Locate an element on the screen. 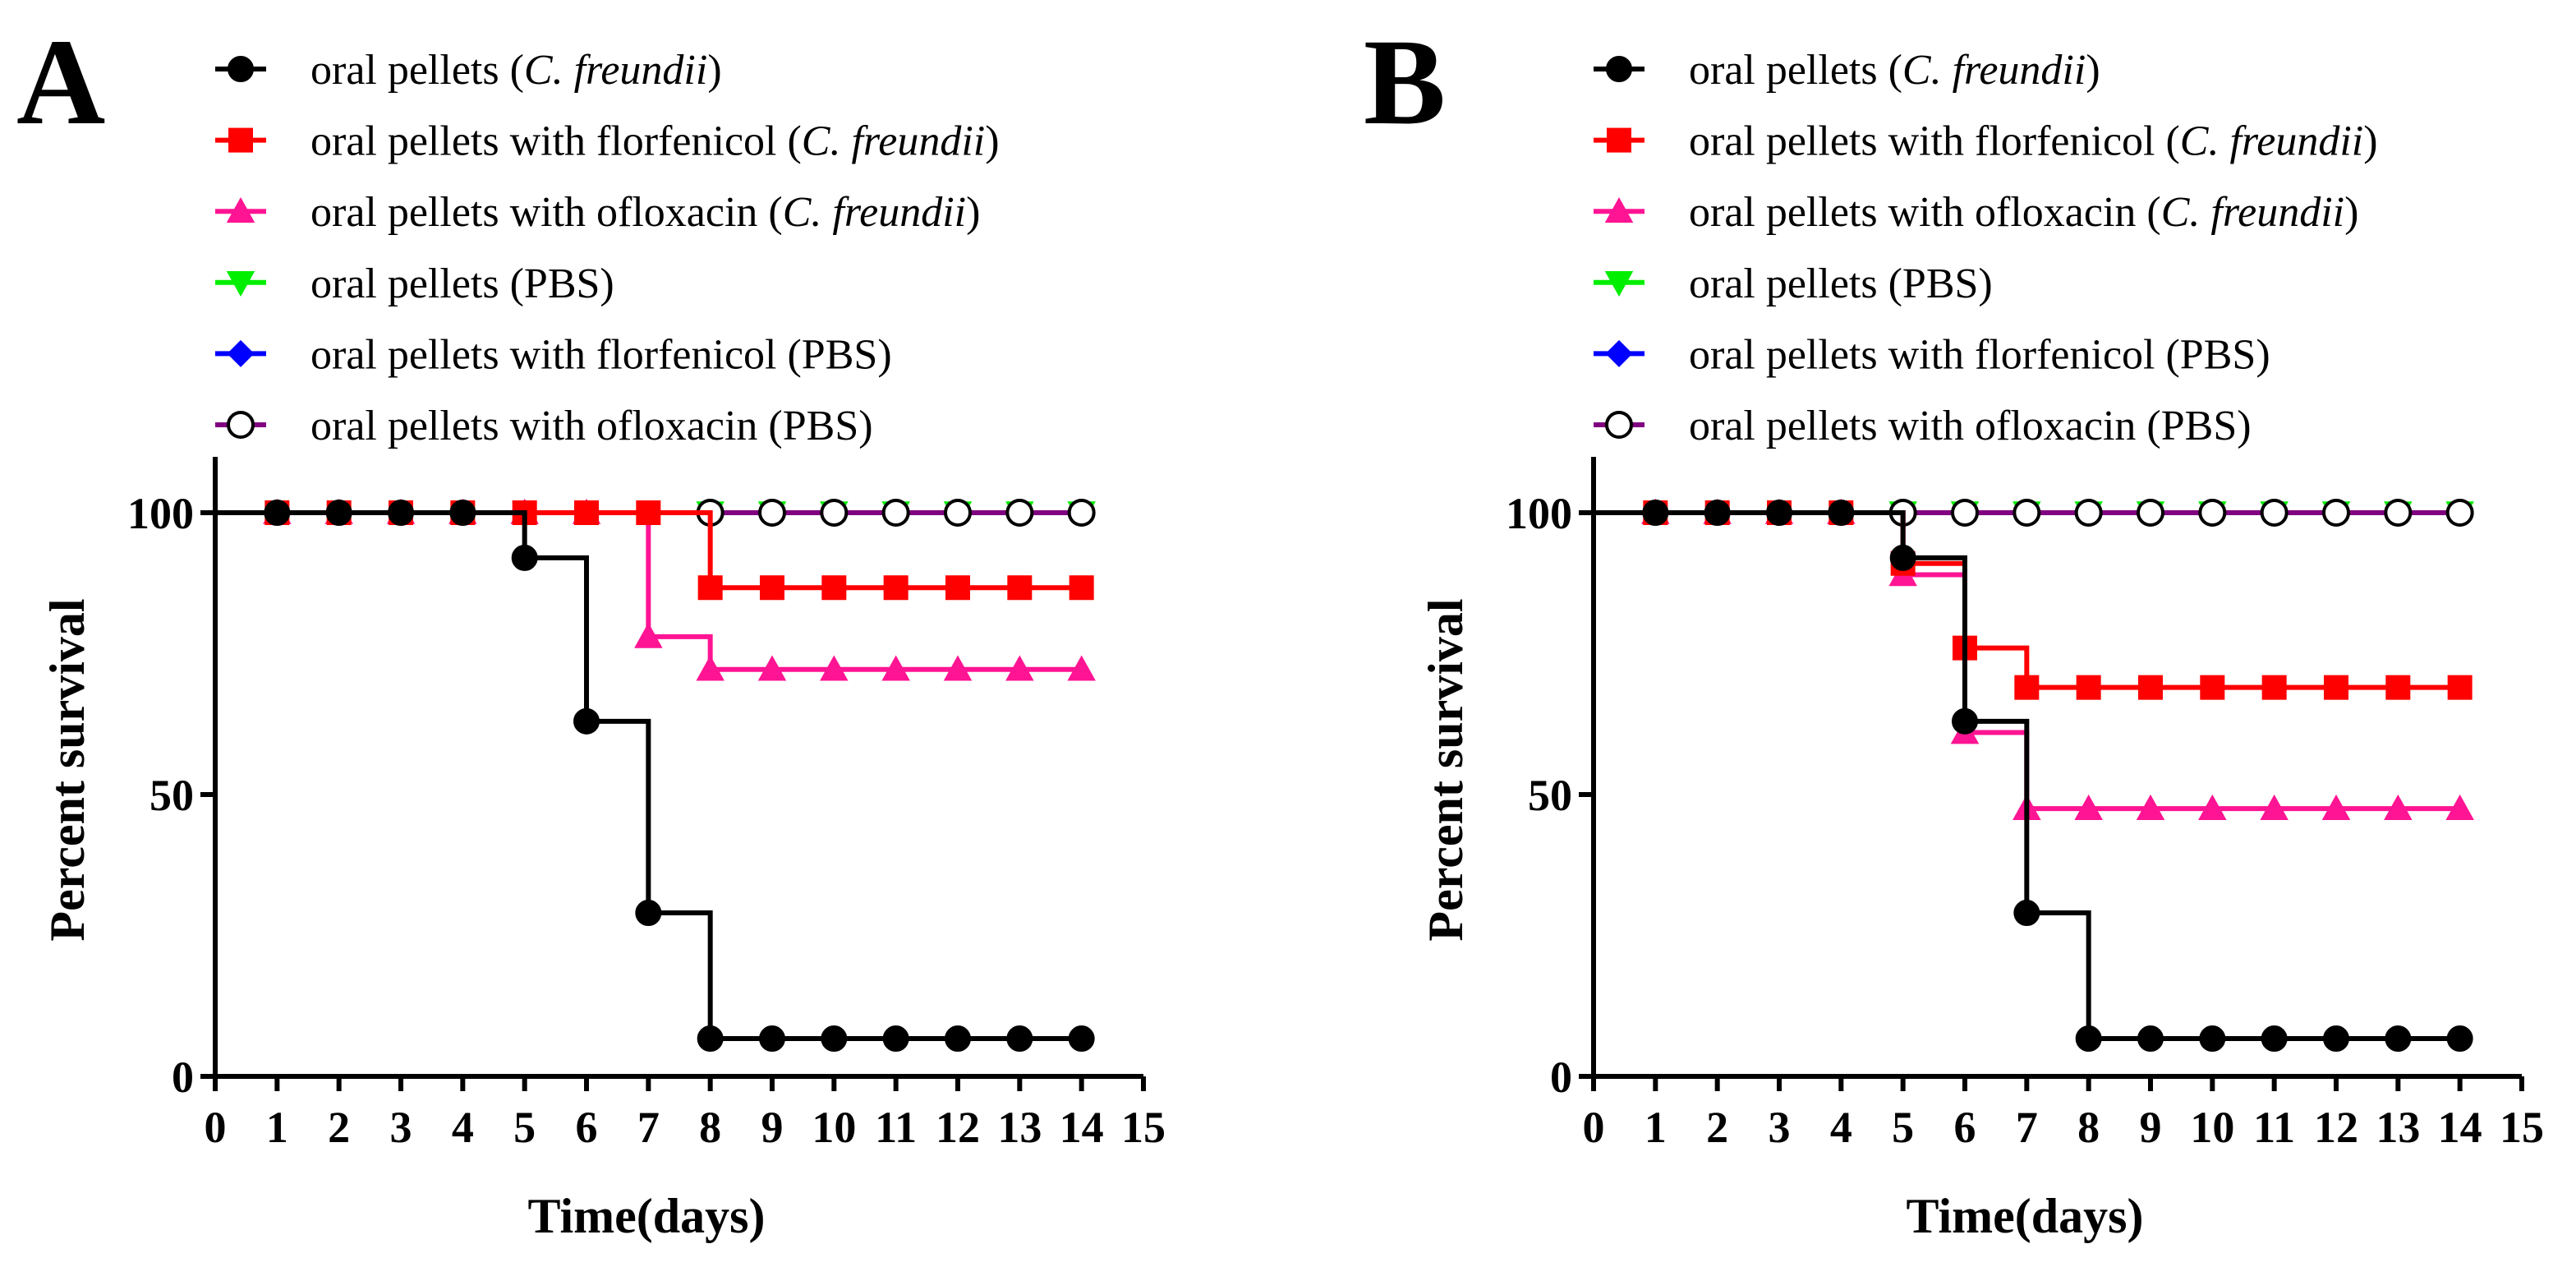 The width and height of the screenshot is (2576, 1267). panel-letter: A is located at coordinates (60, 82).